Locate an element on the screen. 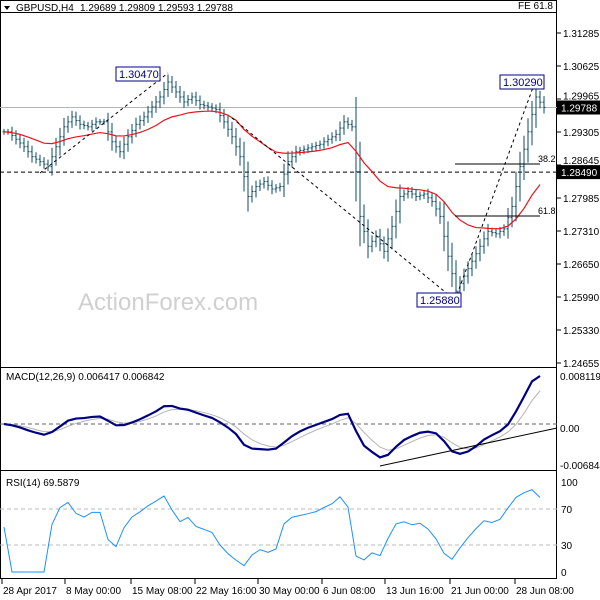 This screenshot has height=600, width=600. macd-signal-line is located at coordinates (272, 420).